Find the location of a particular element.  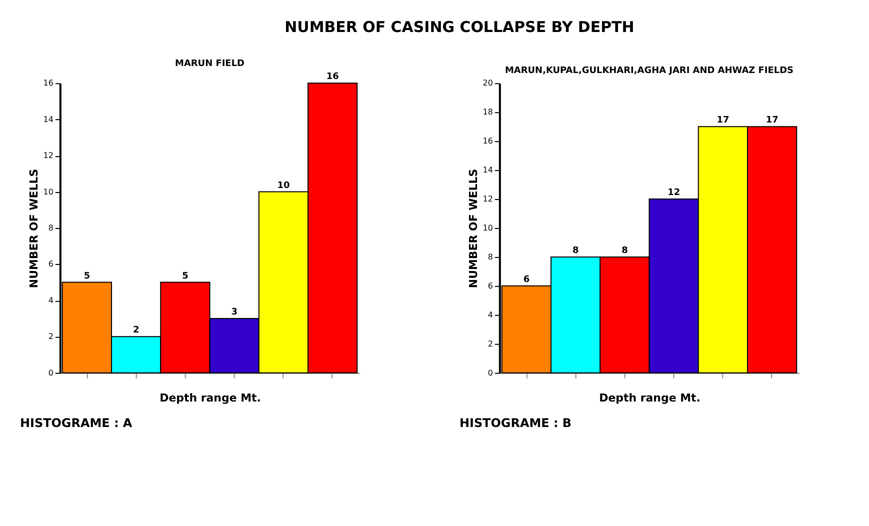

chart-title: MARUN FIELD is located at coordinates (209, 64).